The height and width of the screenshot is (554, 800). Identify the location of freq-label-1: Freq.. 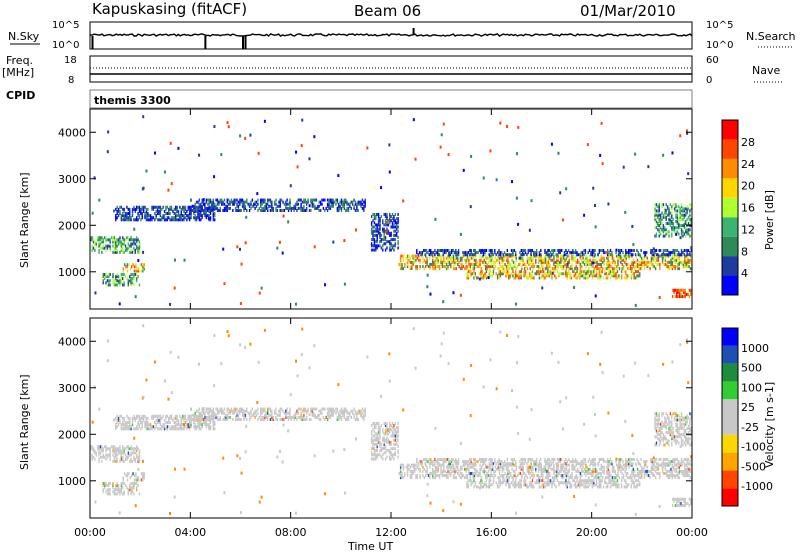
(19, 60).